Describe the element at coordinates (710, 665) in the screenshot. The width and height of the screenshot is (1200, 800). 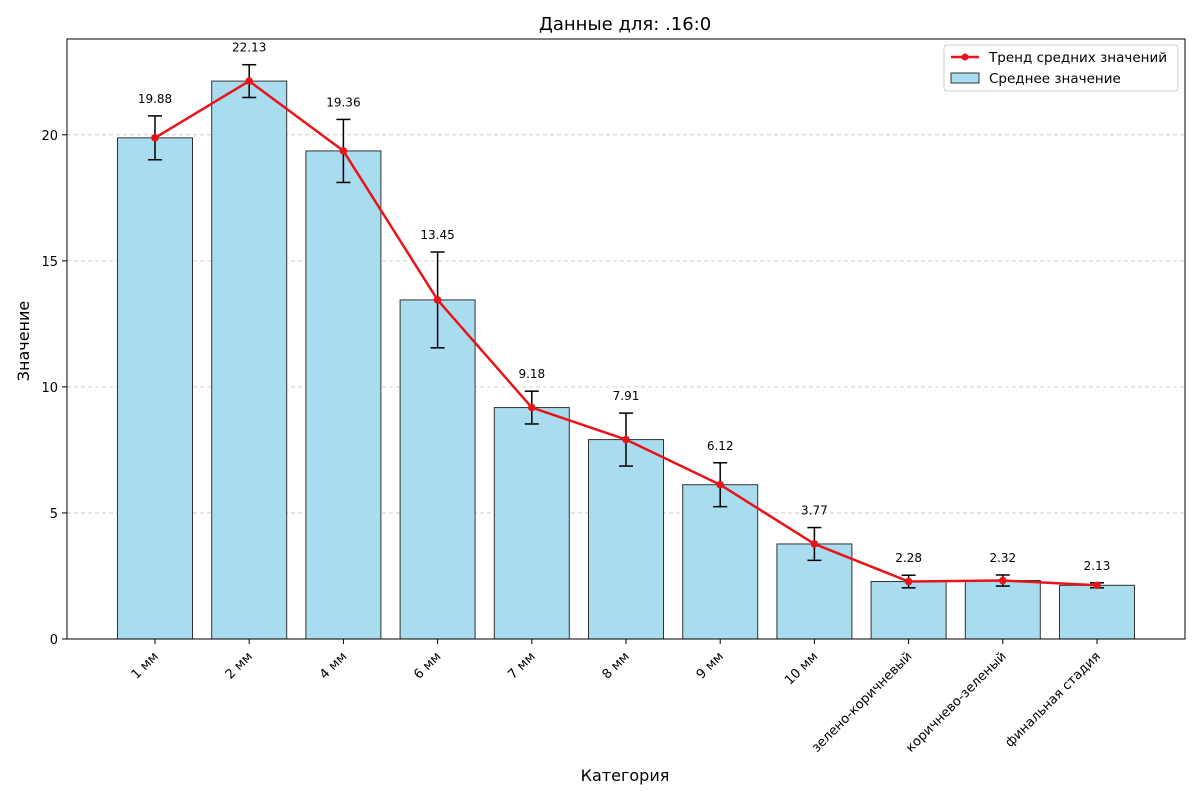
I see `x-tick-label: 9 мм` at that location.